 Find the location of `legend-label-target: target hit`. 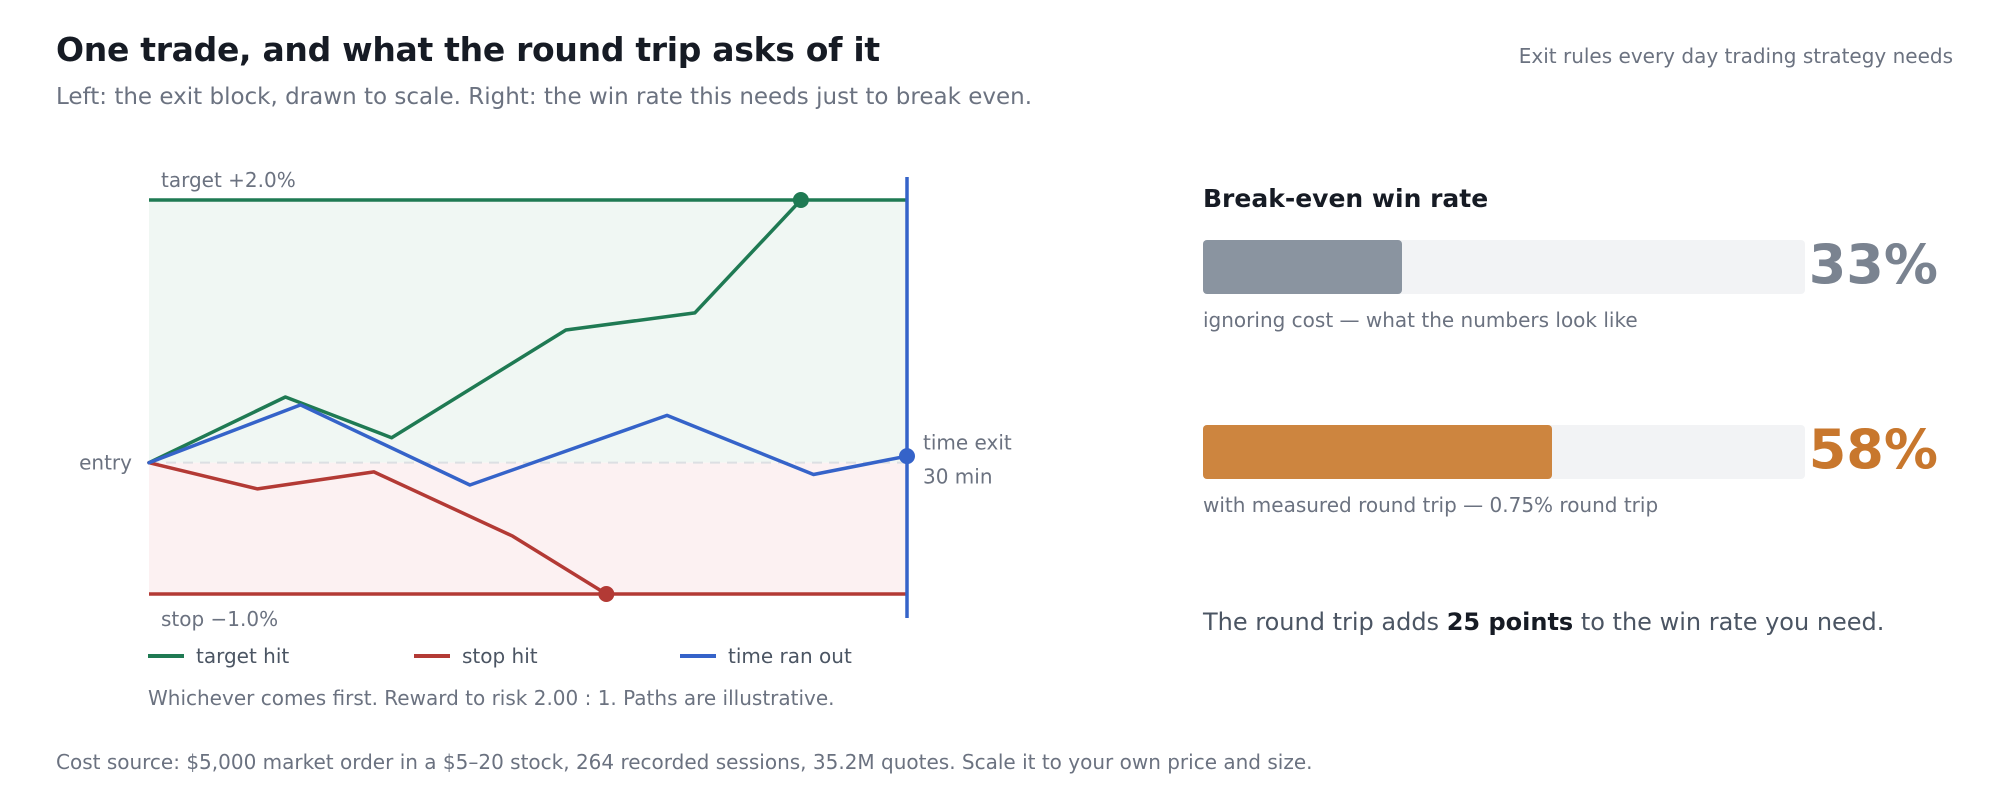

legend-label-target: target hit is located at coordinates (243, 656).